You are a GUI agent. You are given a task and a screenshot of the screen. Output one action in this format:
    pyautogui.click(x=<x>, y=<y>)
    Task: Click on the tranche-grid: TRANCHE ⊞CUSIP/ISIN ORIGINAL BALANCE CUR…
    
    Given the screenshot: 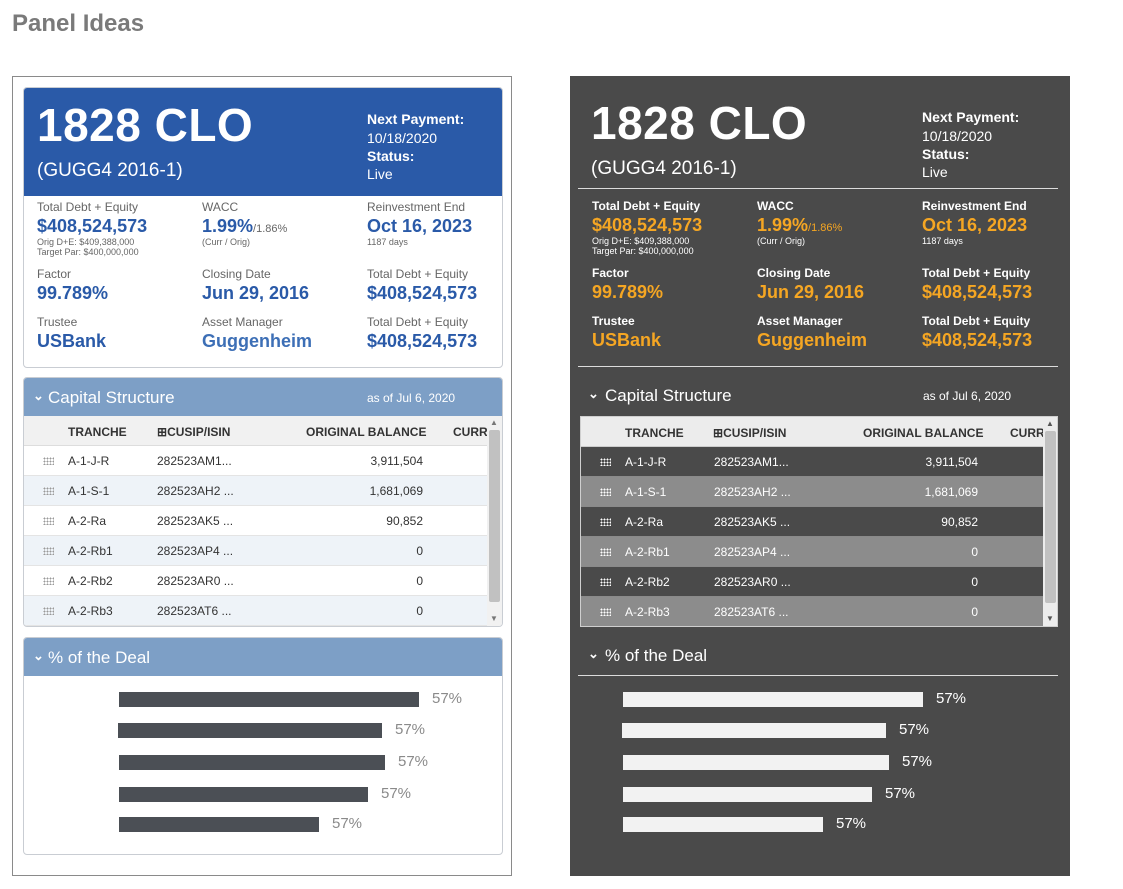 What is the action you would take?
    pyautogui.click(x=263, y=521)
    